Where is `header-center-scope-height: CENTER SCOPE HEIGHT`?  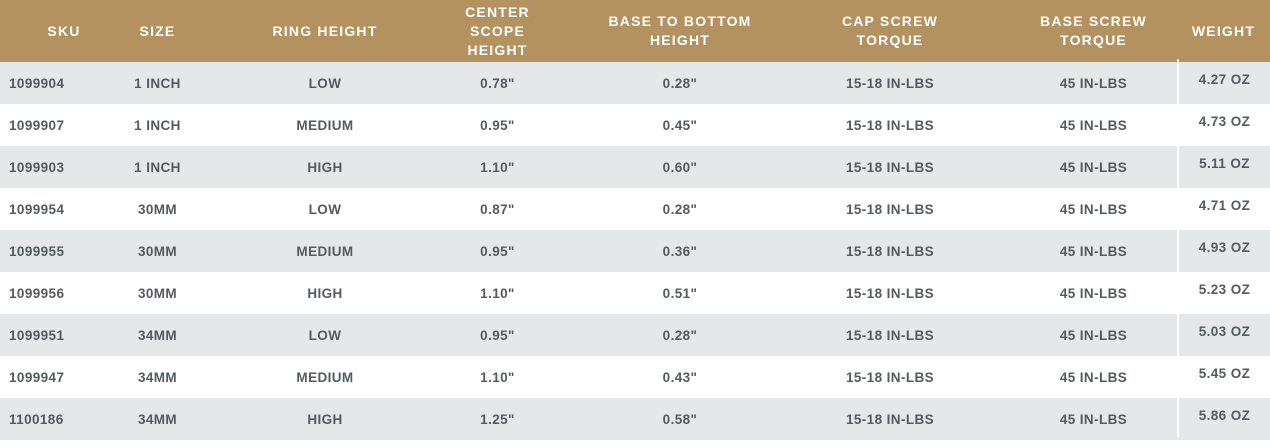 header-center-scope-height: CENTER SCOPE HEIGHT is located at coordinates (497, 31).